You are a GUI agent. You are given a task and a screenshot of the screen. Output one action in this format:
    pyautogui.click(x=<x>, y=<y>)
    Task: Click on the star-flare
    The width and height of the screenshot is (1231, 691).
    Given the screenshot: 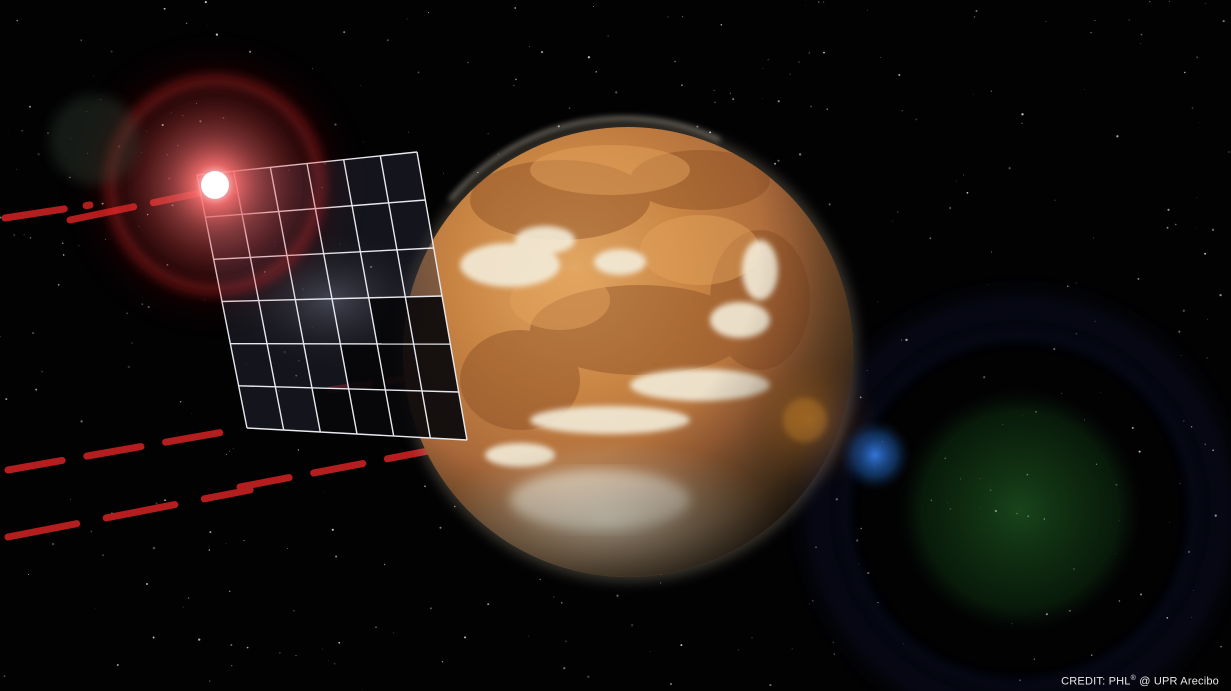 What is the action you would take?
    pyautogui.click(x=202, y=185)
    